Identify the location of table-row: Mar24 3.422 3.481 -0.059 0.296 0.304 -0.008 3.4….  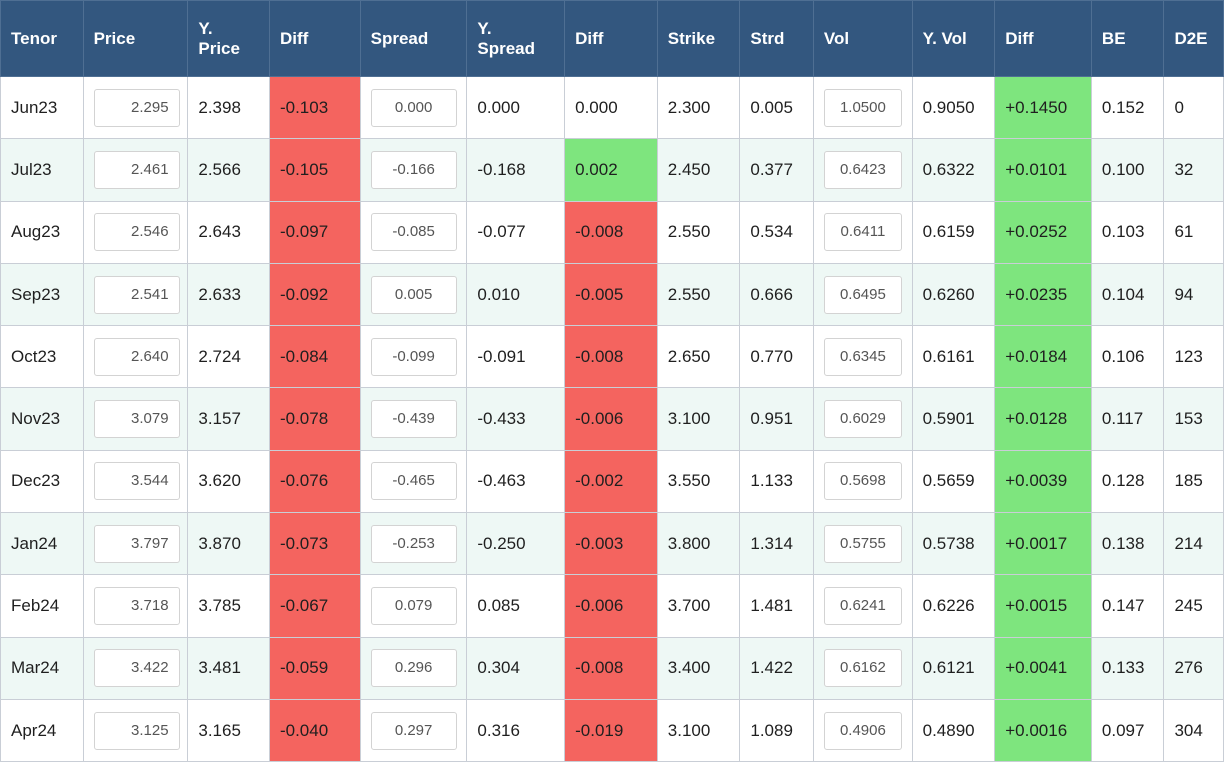
(612, 668).